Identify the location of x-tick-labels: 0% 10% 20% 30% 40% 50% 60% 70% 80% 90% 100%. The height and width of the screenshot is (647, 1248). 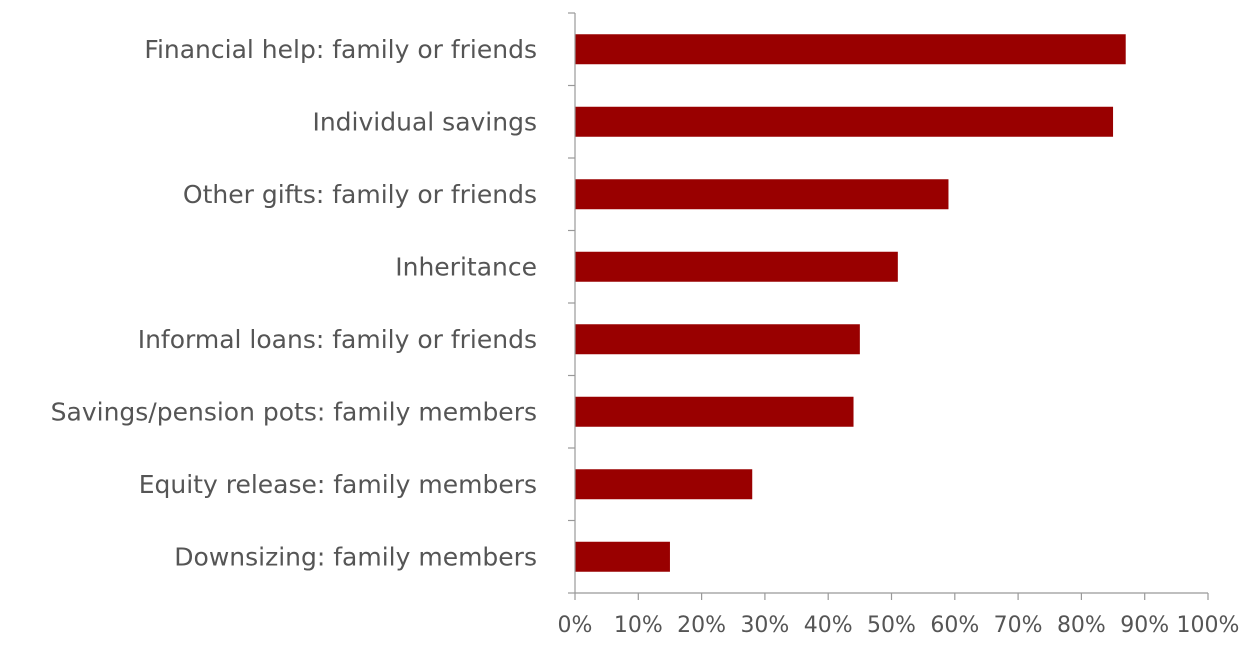
(899, 625).